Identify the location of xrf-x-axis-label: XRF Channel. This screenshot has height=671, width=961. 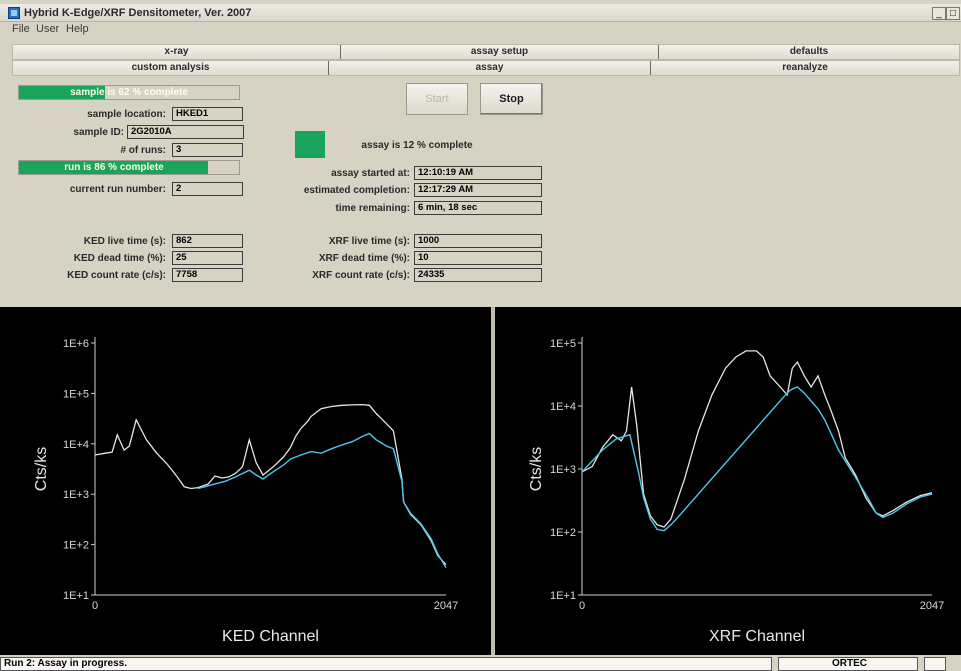
(757, 636).